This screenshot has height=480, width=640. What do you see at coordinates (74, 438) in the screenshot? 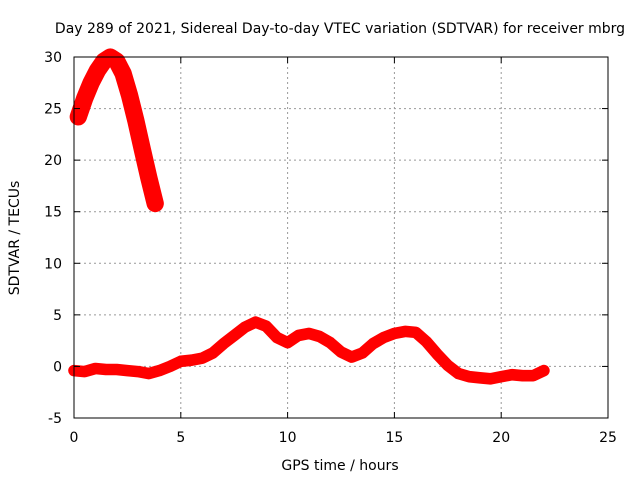
I see `x-tick-label: 0` at bounding box center [74, 438].